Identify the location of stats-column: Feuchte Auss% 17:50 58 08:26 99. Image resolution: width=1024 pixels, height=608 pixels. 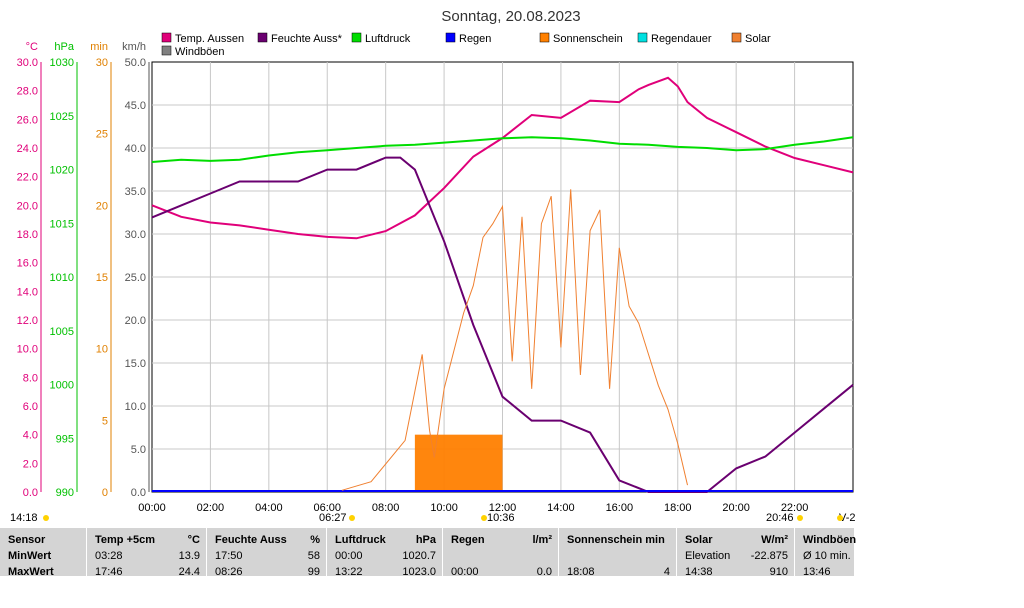
(266, 553).